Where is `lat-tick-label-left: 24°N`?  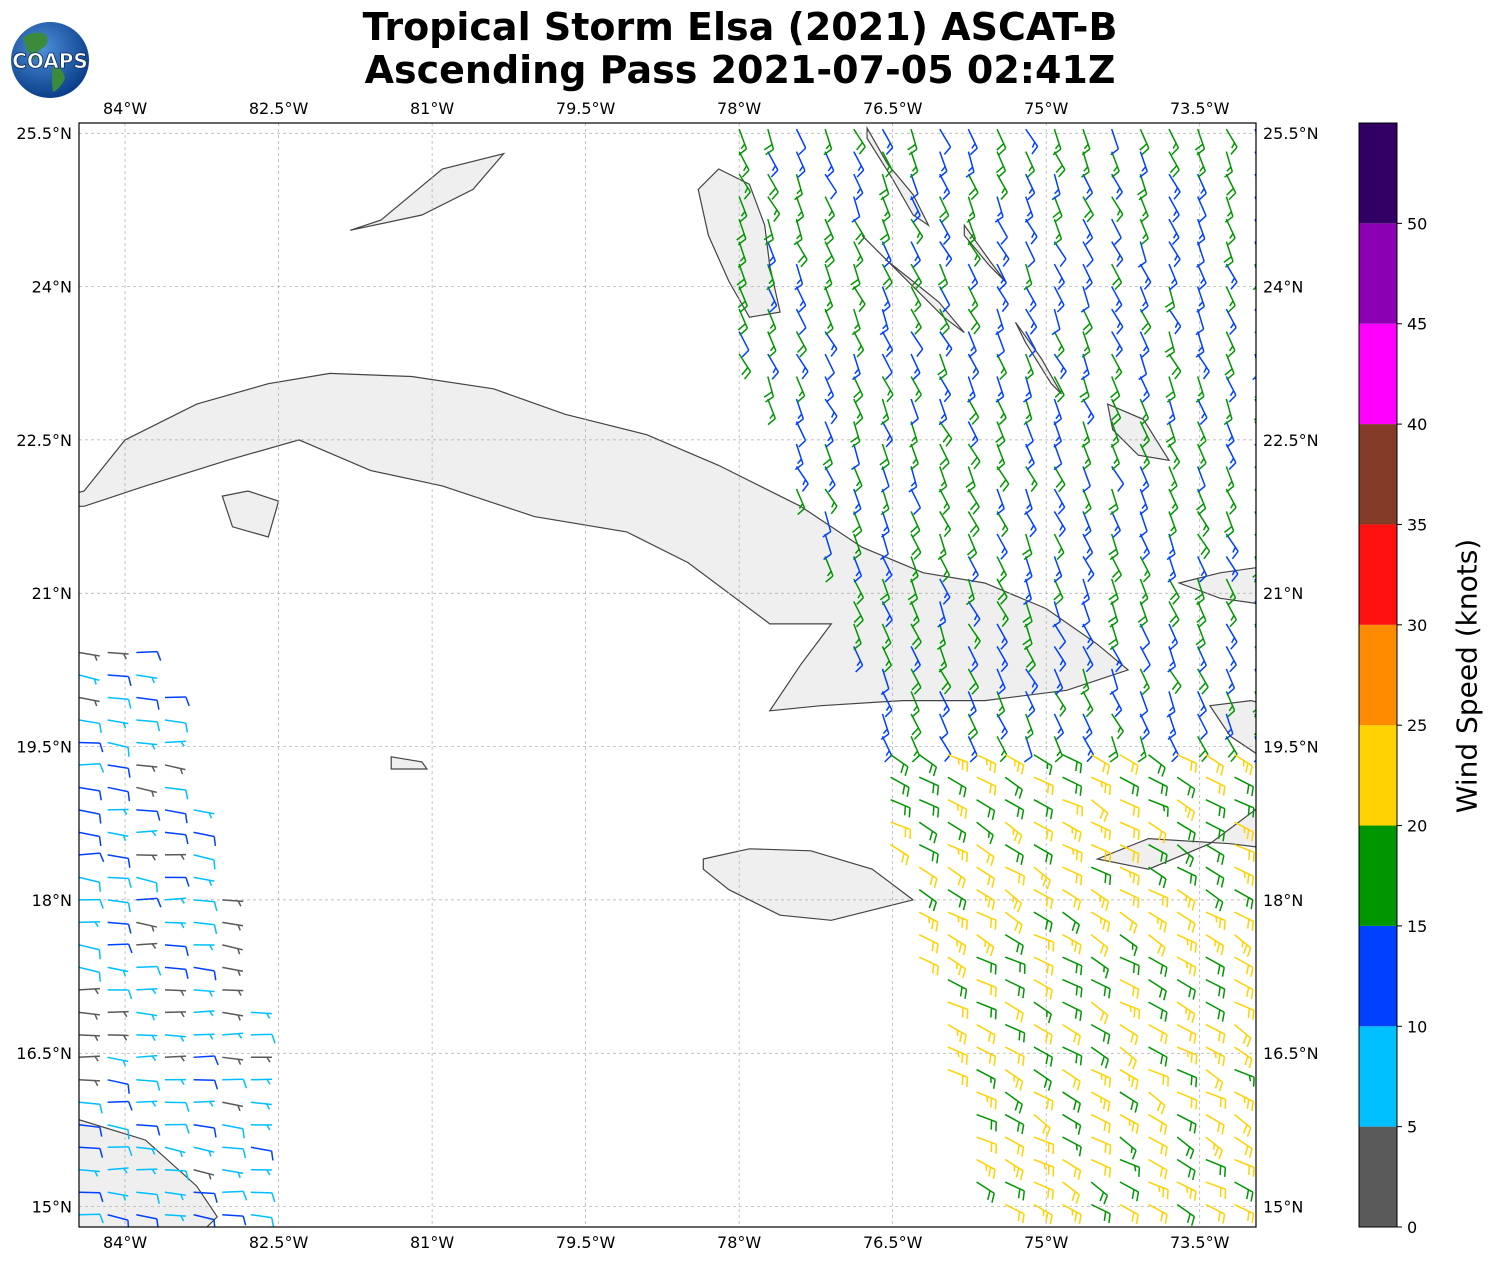
lat-tick-label-left: 24°N is located at coordinates (52, 287).